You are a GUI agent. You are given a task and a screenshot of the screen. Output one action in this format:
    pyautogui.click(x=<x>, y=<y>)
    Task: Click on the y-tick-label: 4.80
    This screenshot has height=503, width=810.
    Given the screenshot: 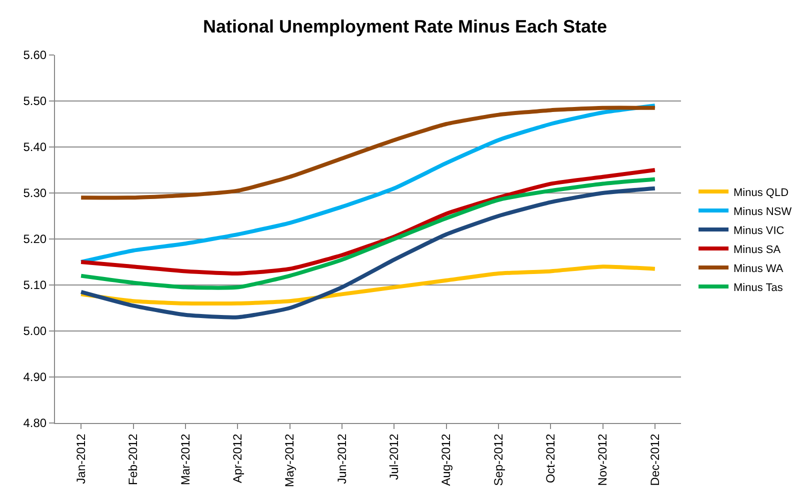 What is the action you would take?
    pyautogui.click(x=35, y=423)
    